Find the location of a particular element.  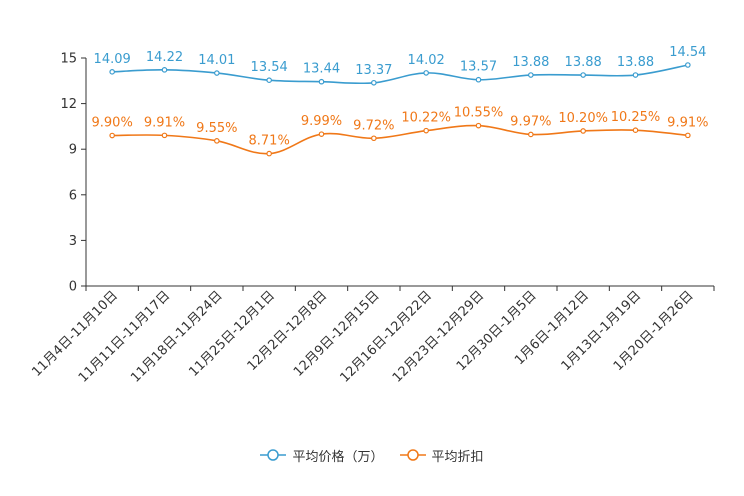

data-label: 14.01 is located at coordinates (216, 60).